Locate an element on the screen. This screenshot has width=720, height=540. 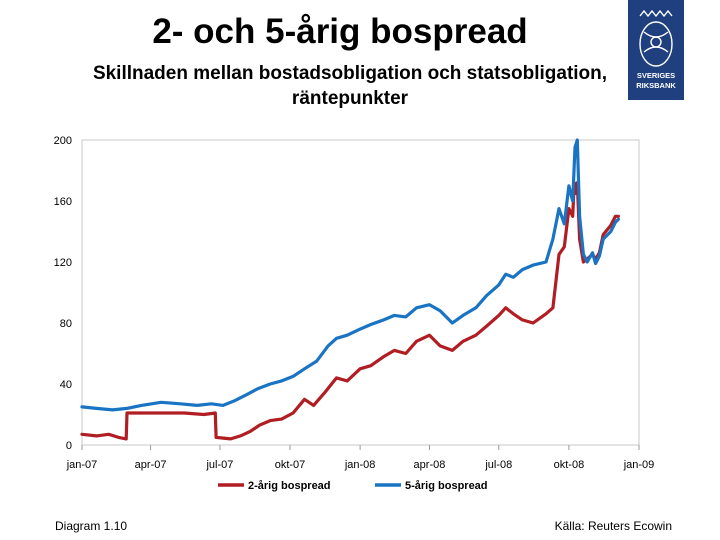
riksbank-logo: SVERIGES RIKSBANK is located at coordinates (656, 50).